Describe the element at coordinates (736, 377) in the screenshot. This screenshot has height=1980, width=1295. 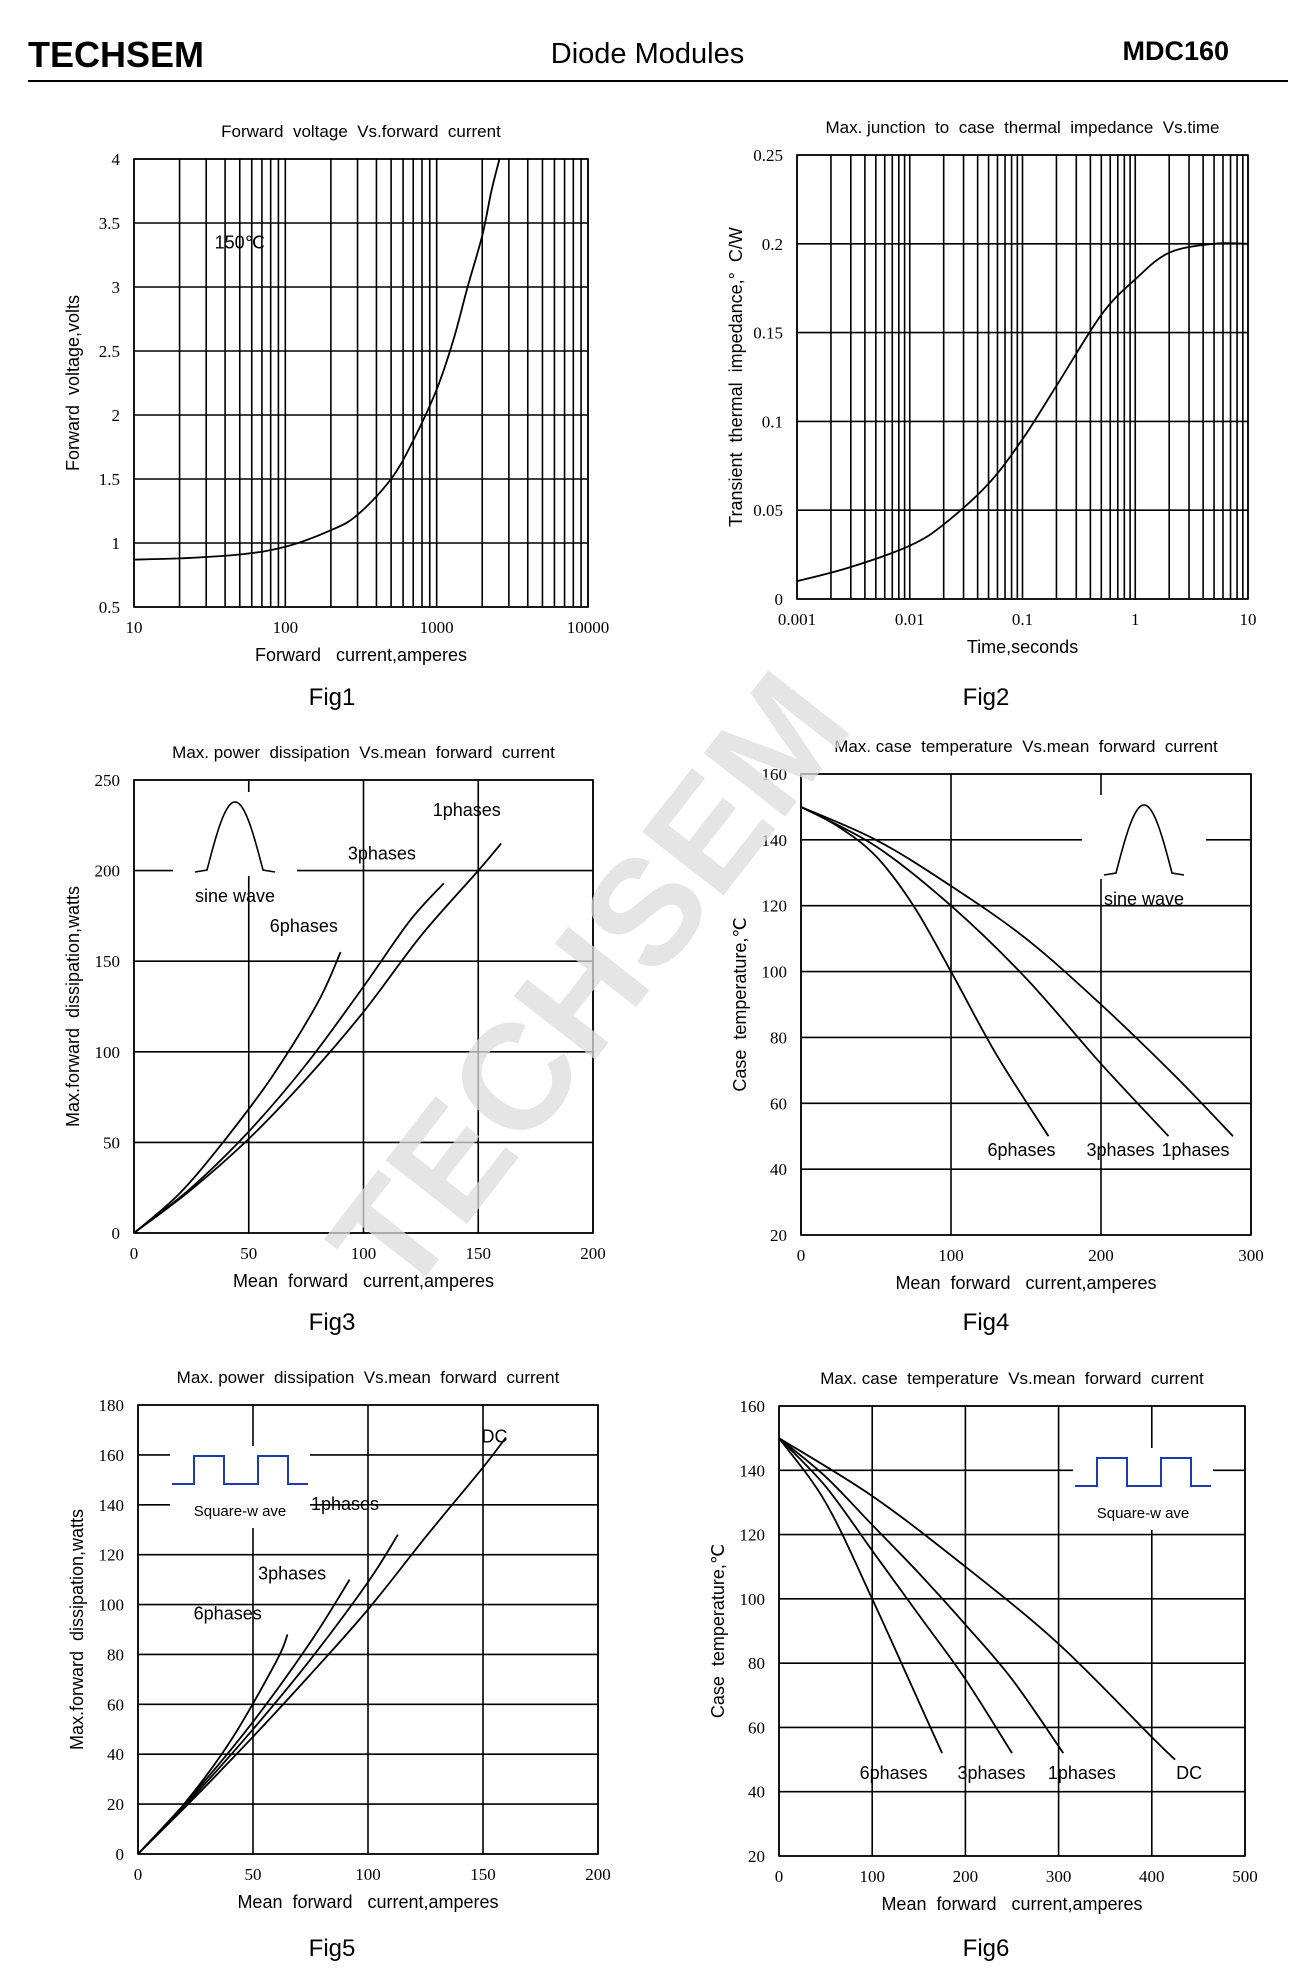
I see `fig2-y-axis-label: Transient thermal impedance,° C/W` at that location.